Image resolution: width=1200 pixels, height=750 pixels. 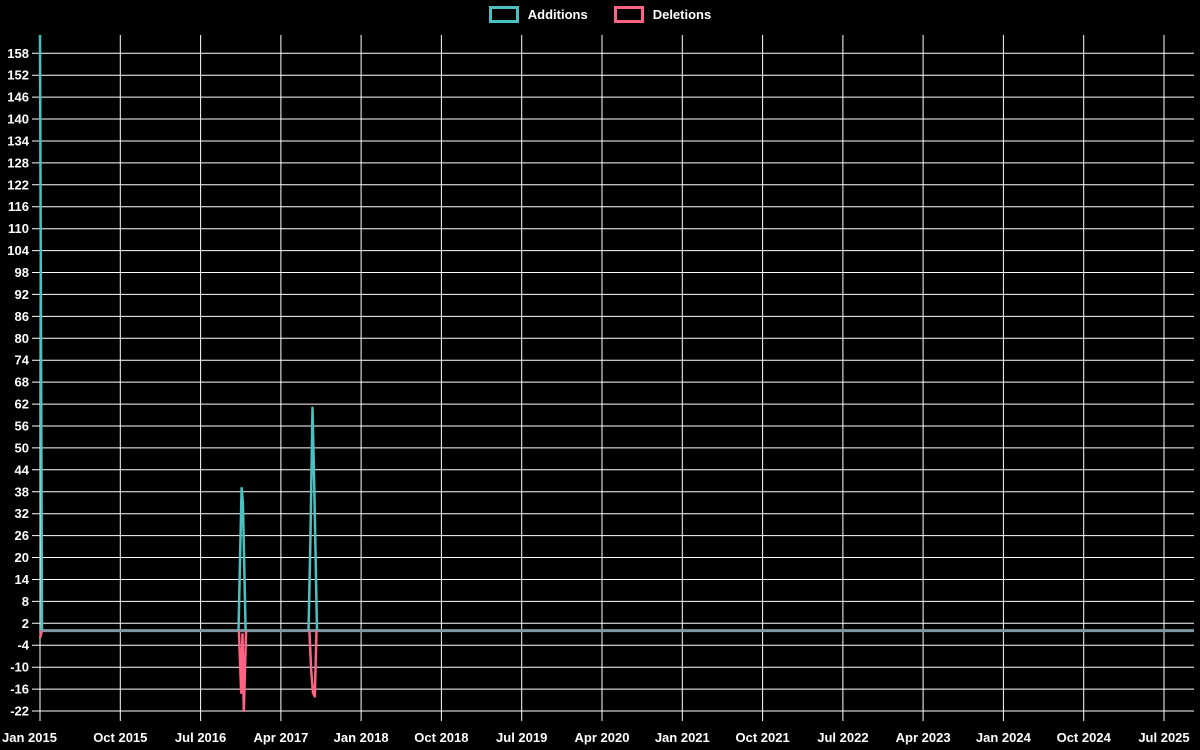 I want to click on legend-item-additions: Additions, so click(x=538, y=14).